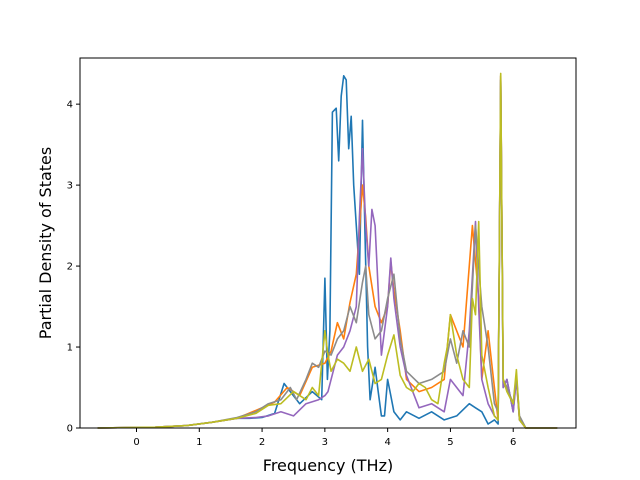 This screenshot has height=480, width=640. What do you see at coordinates (199, 442) in the screenshot?
I see `x-tick-label: 1` at bounding box center [199, 442].